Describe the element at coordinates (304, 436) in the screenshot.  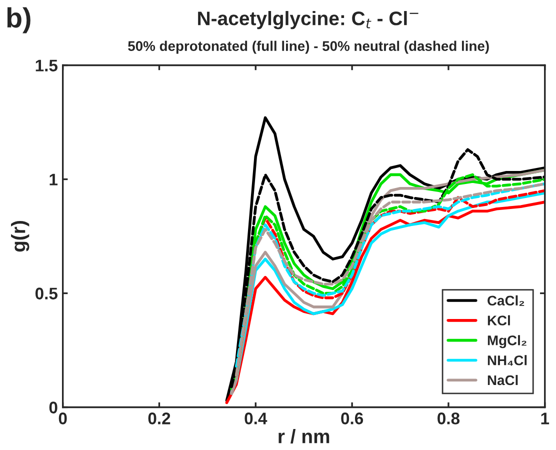
I see `x-axis-title: r / nm` at that location.